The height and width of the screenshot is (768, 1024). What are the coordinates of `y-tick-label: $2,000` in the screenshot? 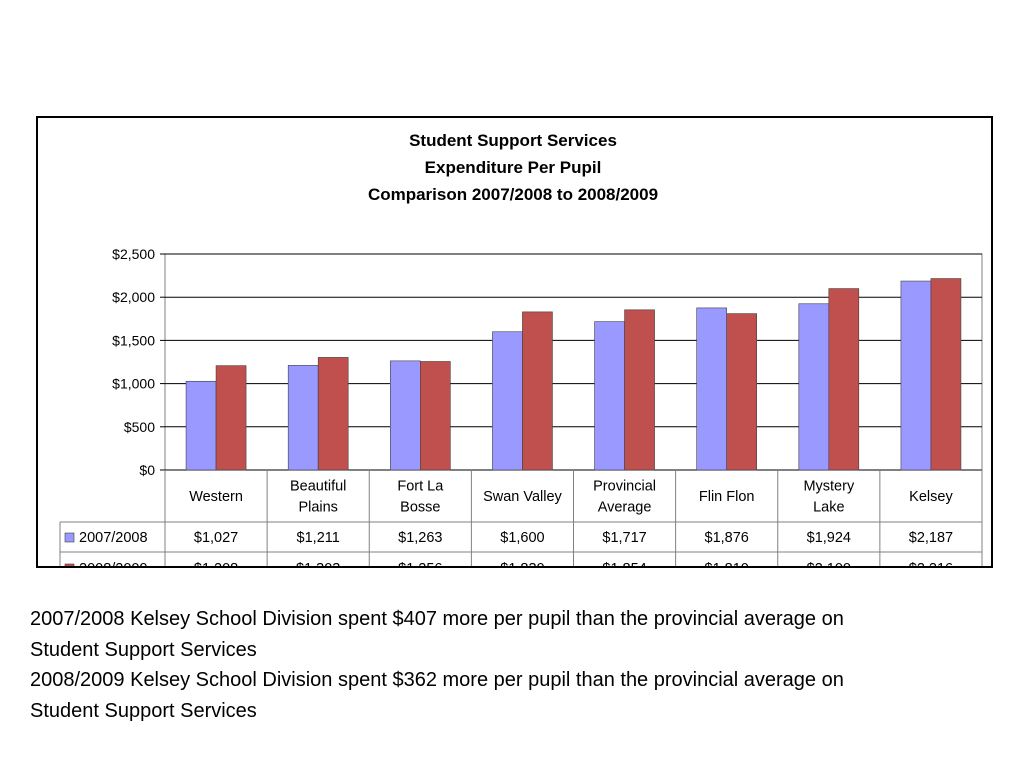 It's located at (133, 297).